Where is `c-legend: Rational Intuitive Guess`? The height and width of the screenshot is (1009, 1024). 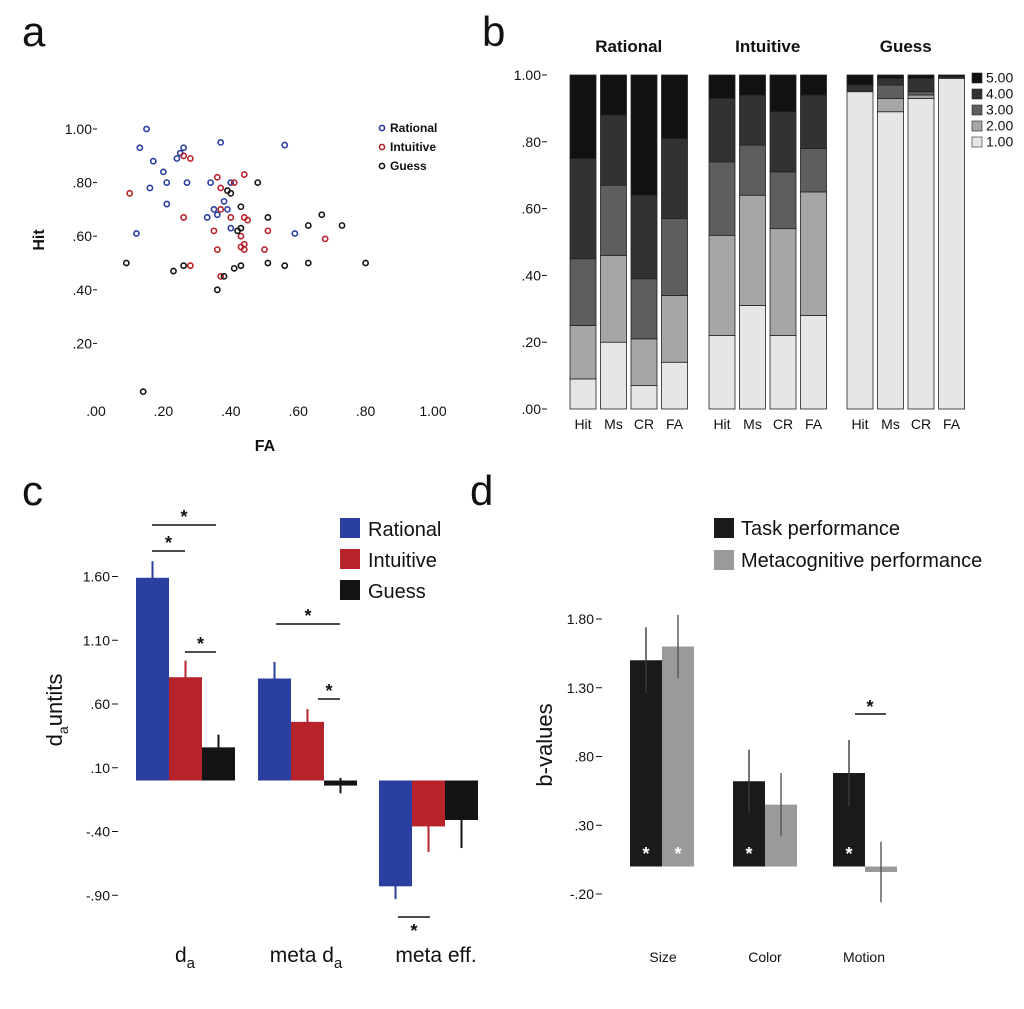
c-legend: Rational Intuitive Guess is located at coordinates (390, 560).